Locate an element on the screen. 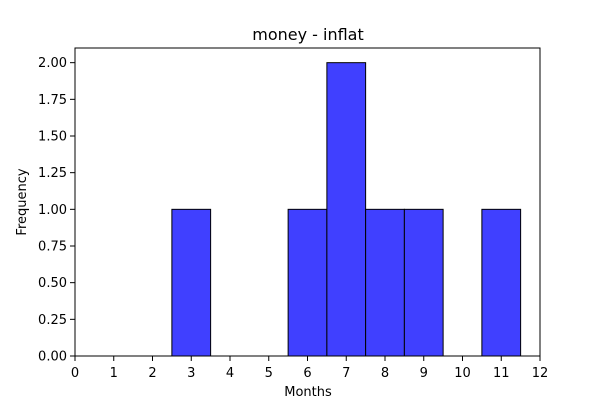 Image resolution: width=600 pixels, height=400 pixels. x-tick-label: 2 is located at coordinates (152, 373).